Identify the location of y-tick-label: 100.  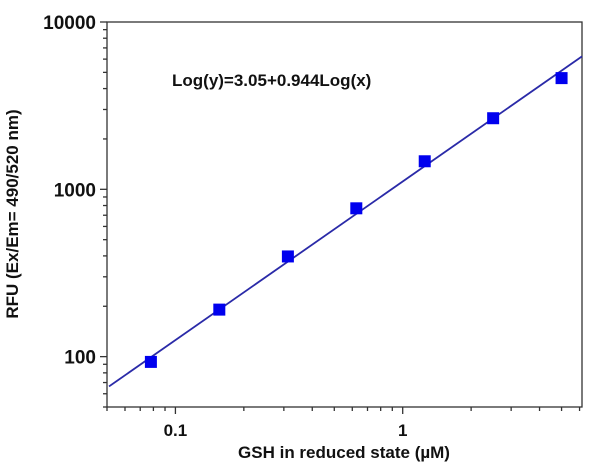
(80, 358).